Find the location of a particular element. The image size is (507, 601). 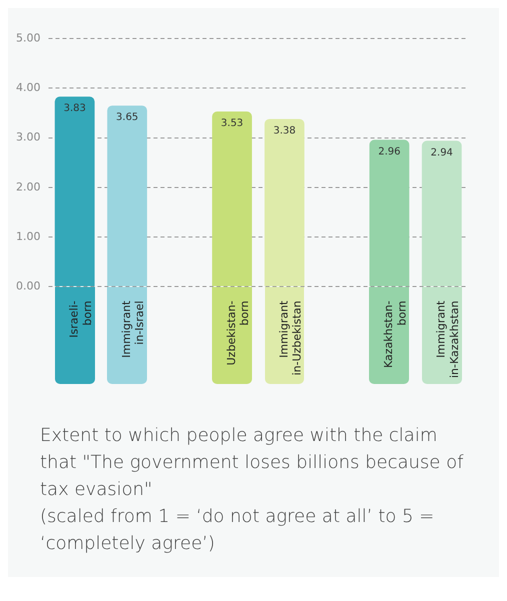

data-label: 2.96 is located at coordinates (389, 152).